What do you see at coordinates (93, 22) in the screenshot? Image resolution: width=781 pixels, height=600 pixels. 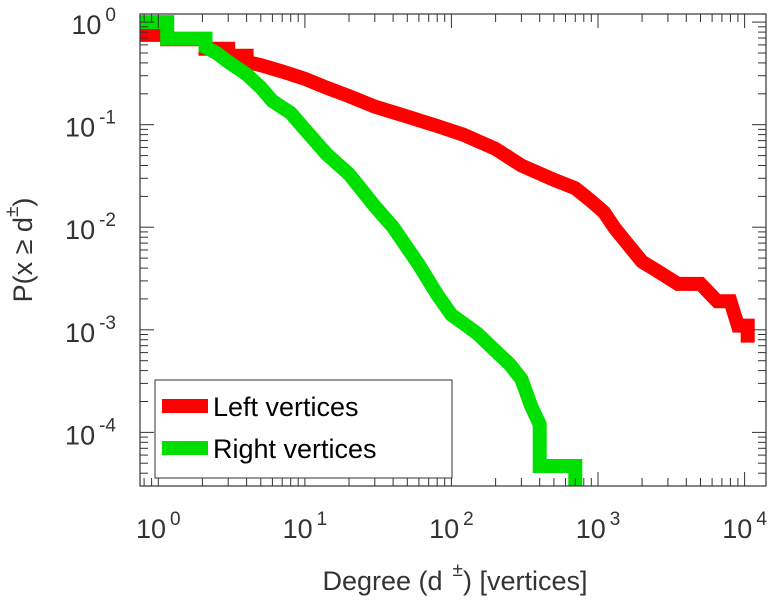 I see `y-tick-label: 10 0` at bounding box center [93, 22].